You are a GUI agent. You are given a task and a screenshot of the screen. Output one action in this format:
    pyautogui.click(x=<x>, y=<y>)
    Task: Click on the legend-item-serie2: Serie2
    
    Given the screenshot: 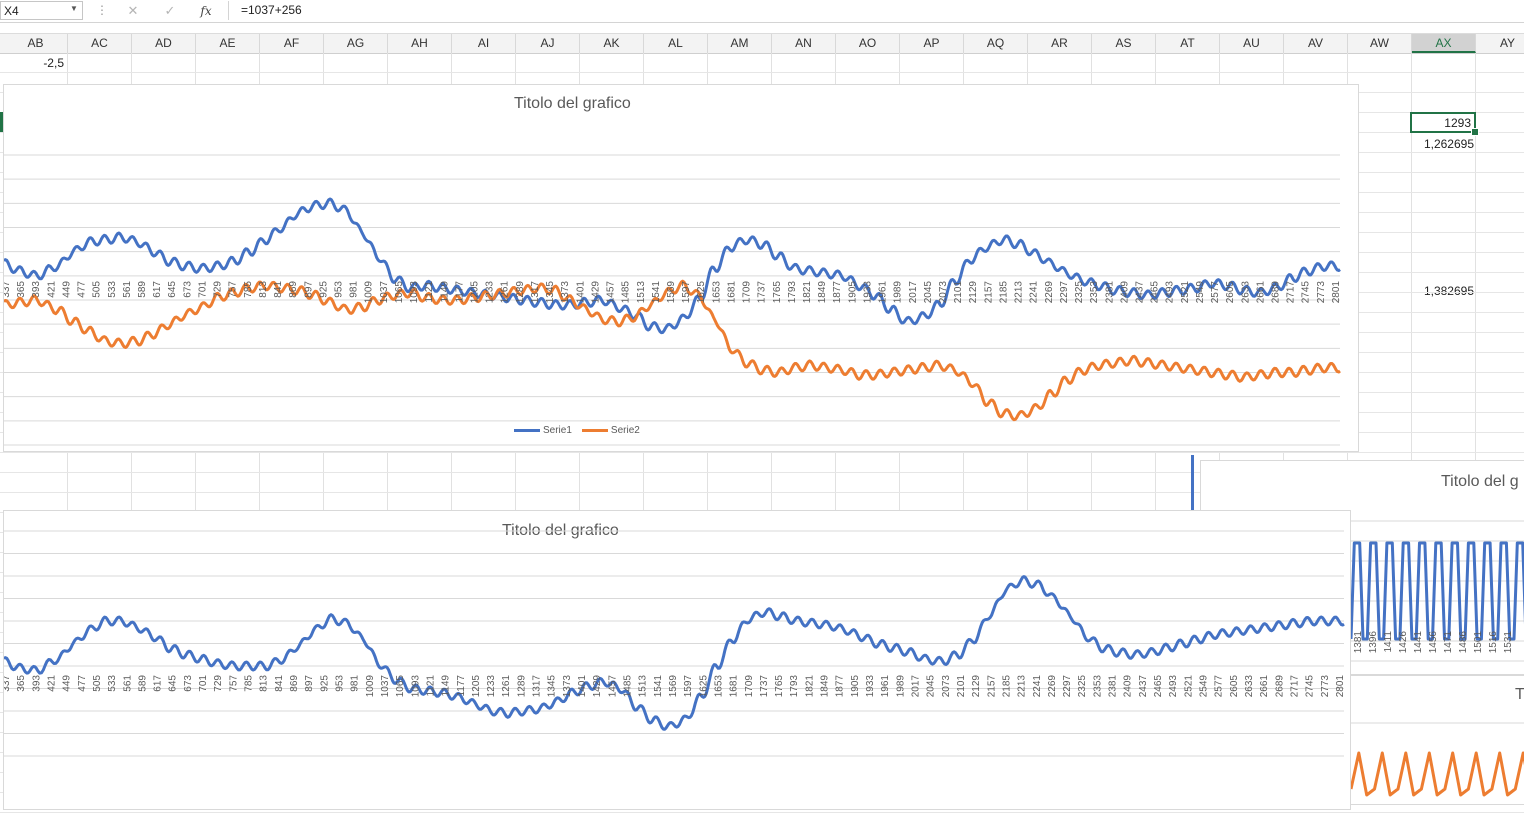 What is the action you would take?
    pyautogui.click(x=610, y=430)
    